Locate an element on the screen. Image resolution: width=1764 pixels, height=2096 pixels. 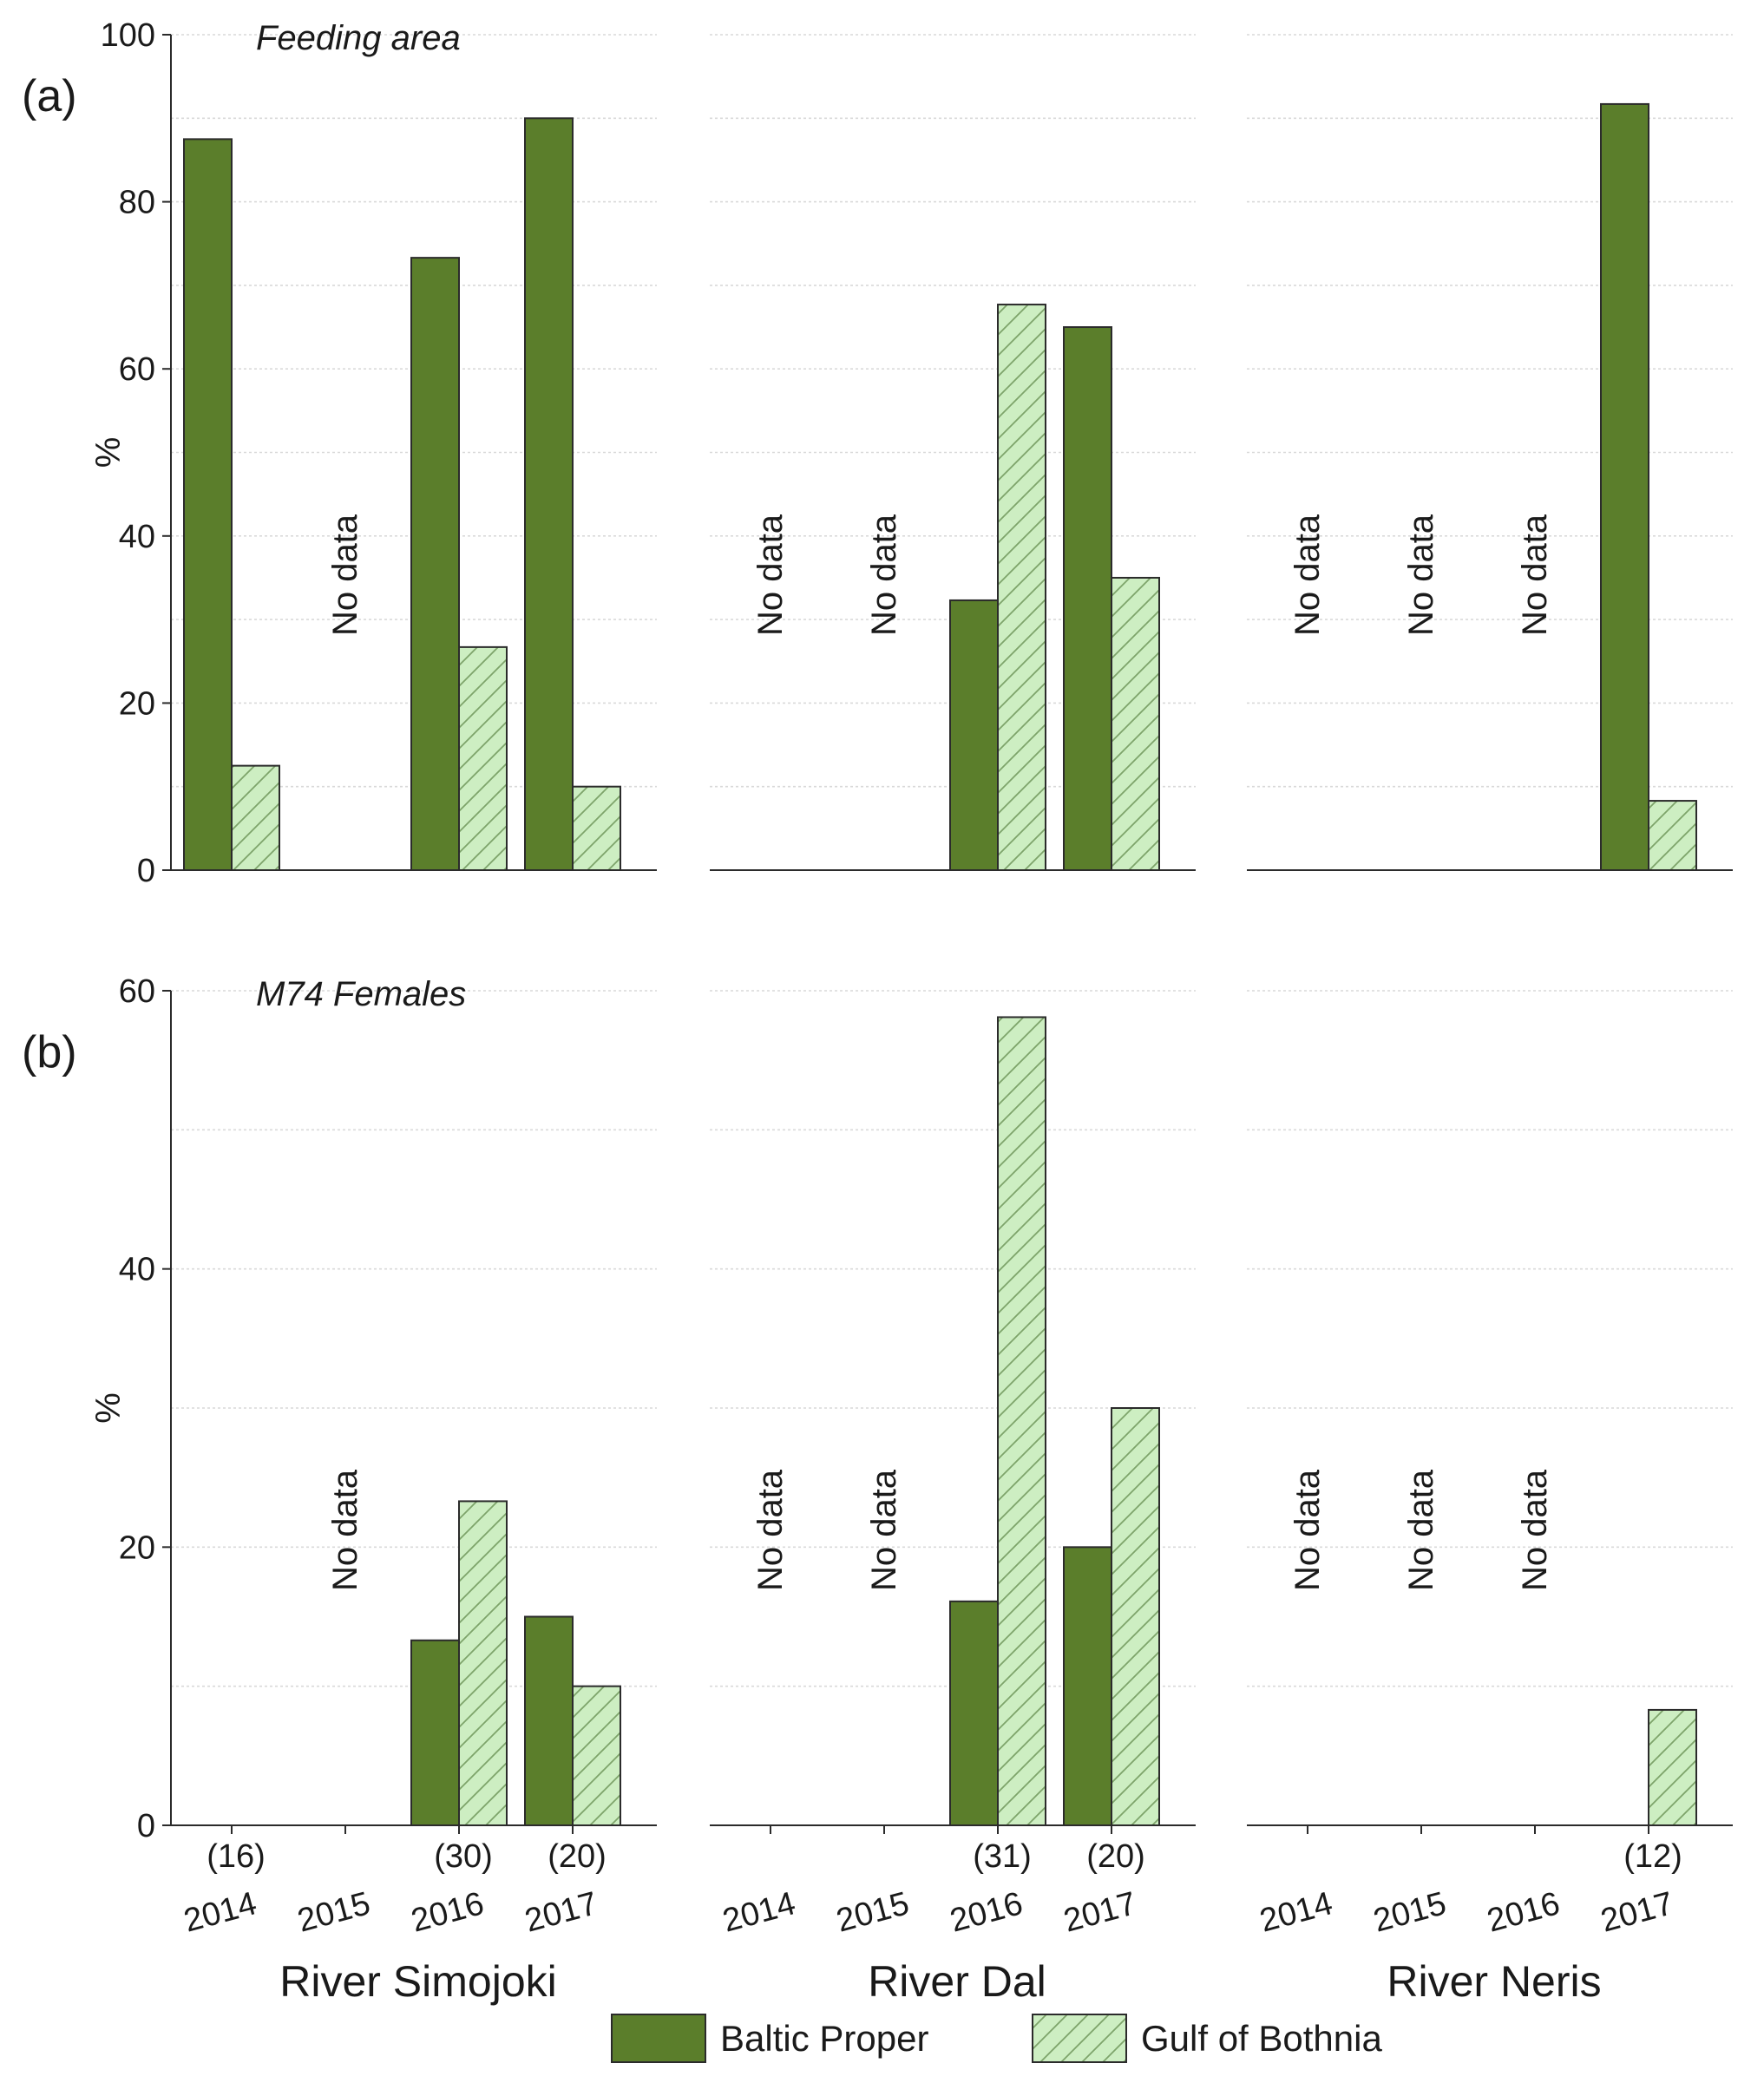
river-group-0: No data is located at coordinates (402, 495).